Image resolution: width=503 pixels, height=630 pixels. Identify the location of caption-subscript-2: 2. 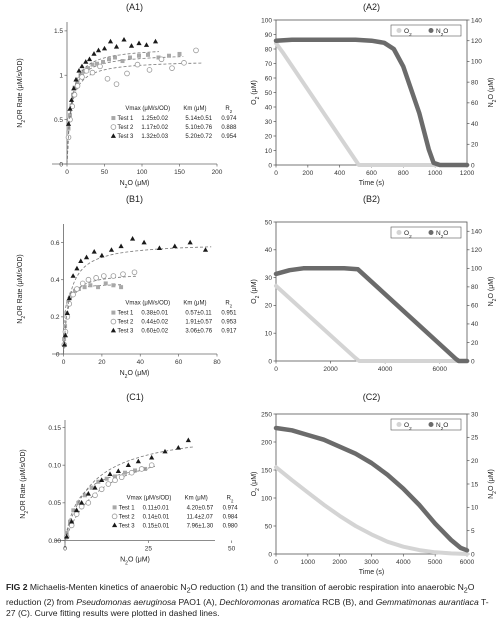
(465, 590).